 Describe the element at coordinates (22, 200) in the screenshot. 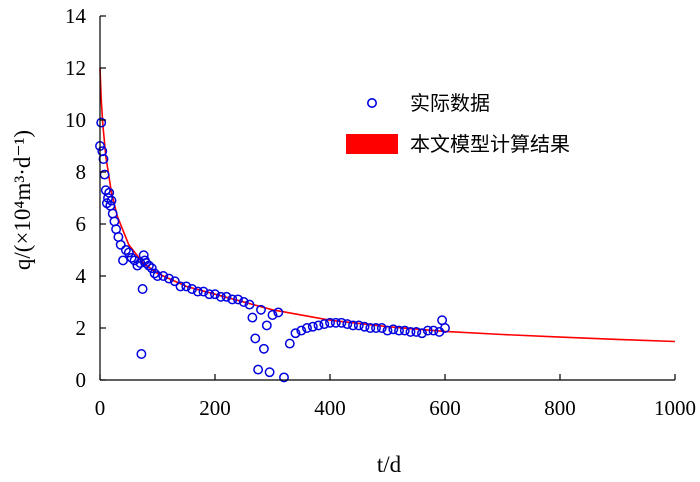

I see `y-axis-label: q/(×10⁴m³·d⁻¹)` at that location.